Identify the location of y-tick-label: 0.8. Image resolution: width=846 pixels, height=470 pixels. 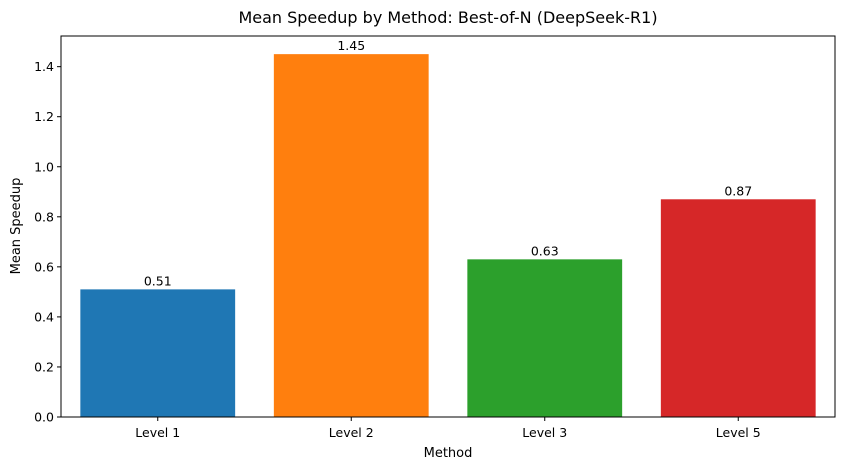
(44, 216).